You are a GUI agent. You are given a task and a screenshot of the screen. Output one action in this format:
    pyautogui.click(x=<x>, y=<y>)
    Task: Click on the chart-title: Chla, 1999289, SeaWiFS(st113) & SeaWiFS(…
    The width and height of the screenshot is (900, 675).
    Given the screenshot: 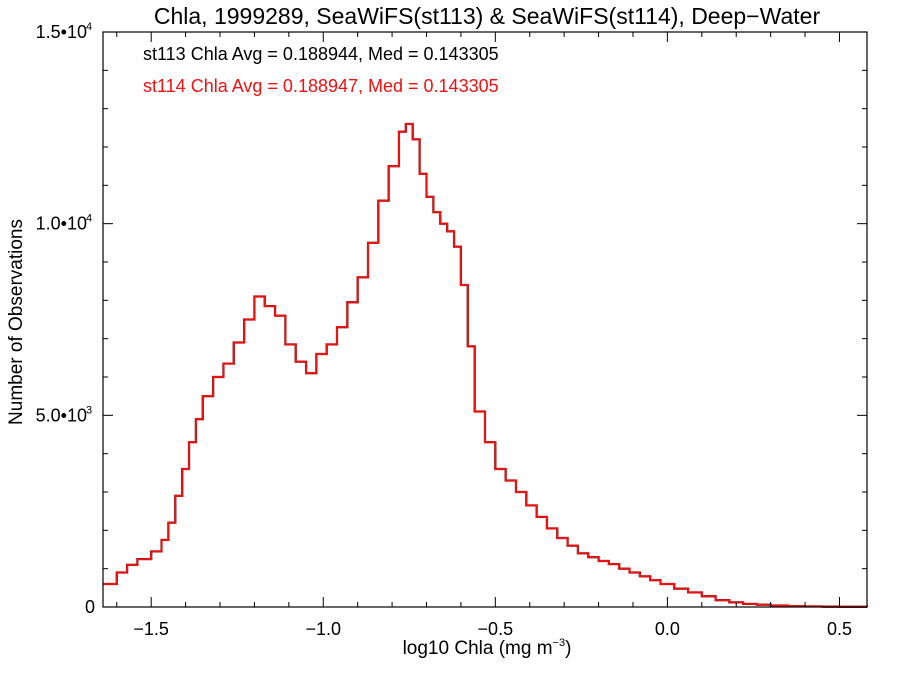 What is the action you would take?
    pyautogui.click(x=487, y=16)
    